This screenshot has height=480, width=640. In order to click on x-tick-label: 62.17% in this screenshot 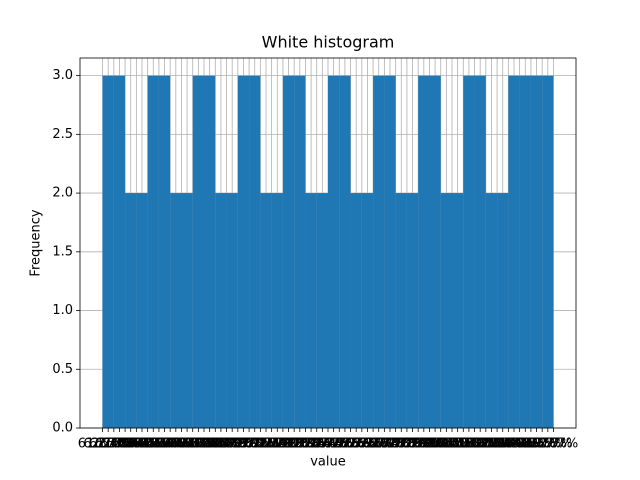, I will do `click(108, 444)`.